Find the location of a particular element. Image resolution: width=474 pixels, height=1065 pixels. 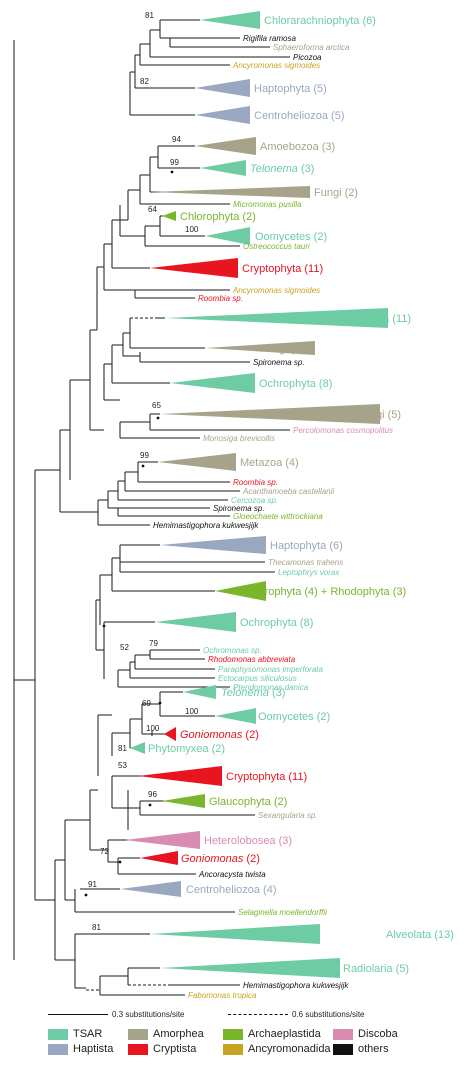

taxon-label: Fabomonas tropica is located at coordinates (222, 995).